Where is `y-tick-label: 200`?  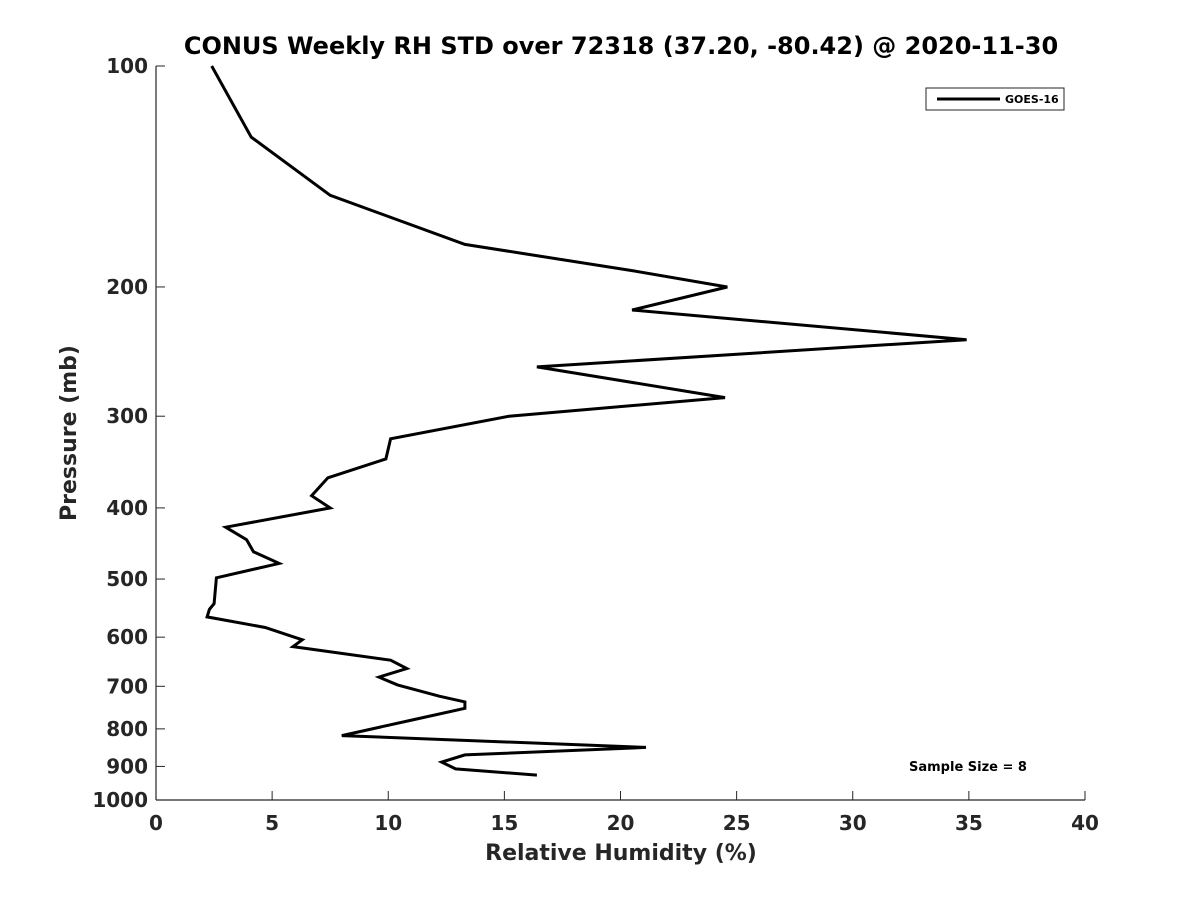
y-tick-label: 200 is located at coordinates (127, 287).